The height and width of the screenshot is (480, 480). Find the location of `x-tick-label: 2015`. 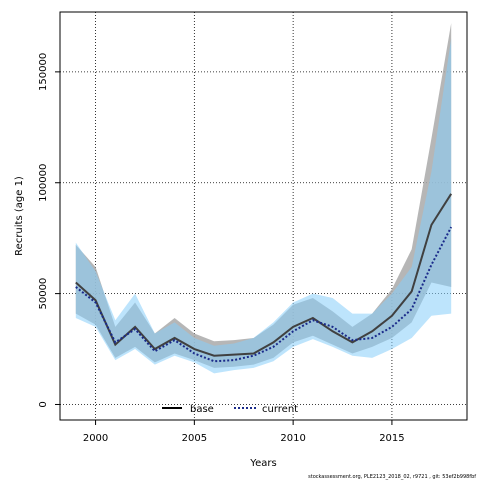

x-tick-label: 2015 is located at coordinates (391, 438).